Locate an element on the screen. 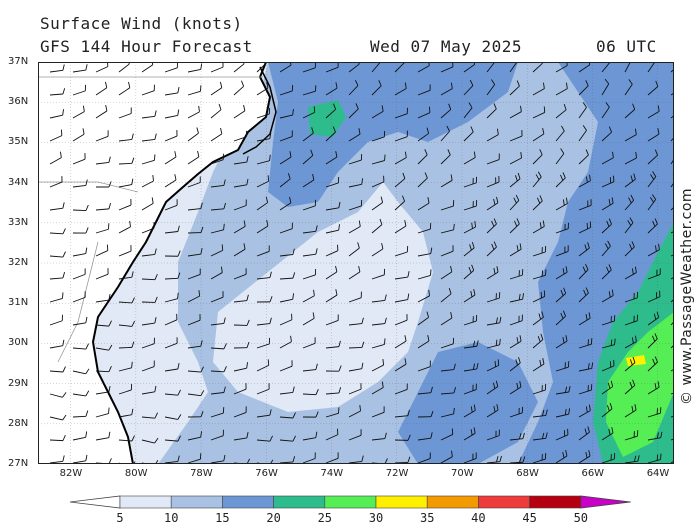 Image resolution: width=700 pixels, height=525 pixels. lon-tick-label: 70W is located at coordinates (462, 473).